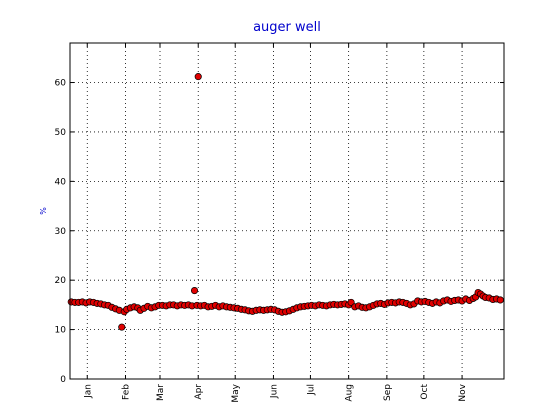  I want to click on x-tick-label: Jul, so click(311, 390).